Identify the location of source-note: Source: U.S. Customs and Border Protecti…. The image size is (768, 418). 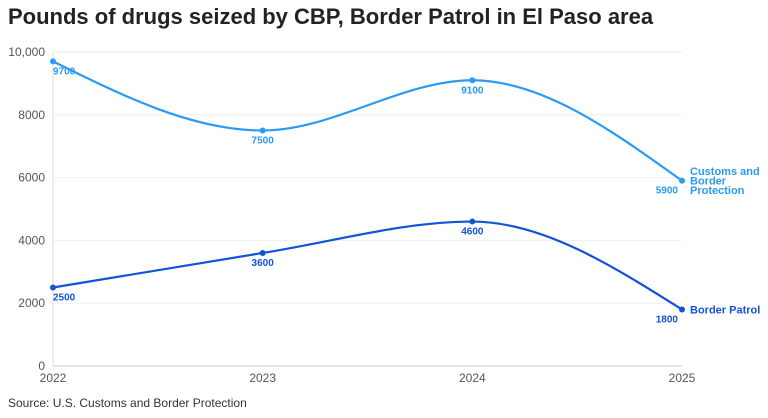
(127, 403).